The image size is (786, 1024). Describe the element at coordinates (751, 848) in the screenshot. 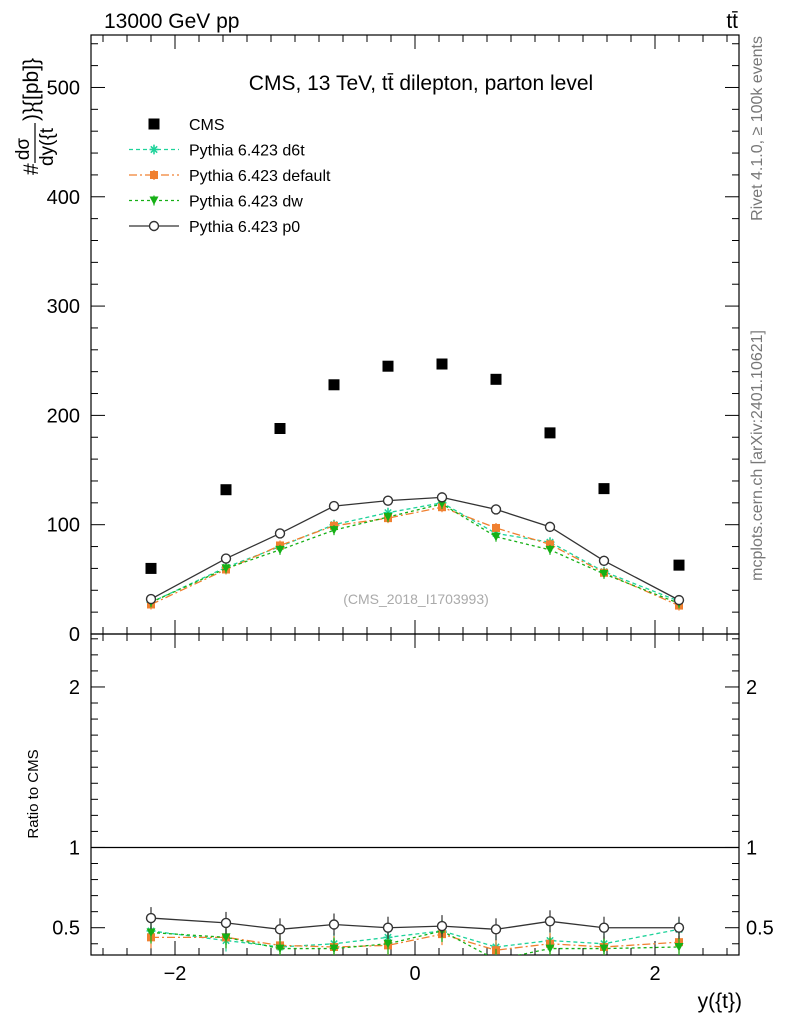

I see `ratio-ytick-label-right: 1` at that location.